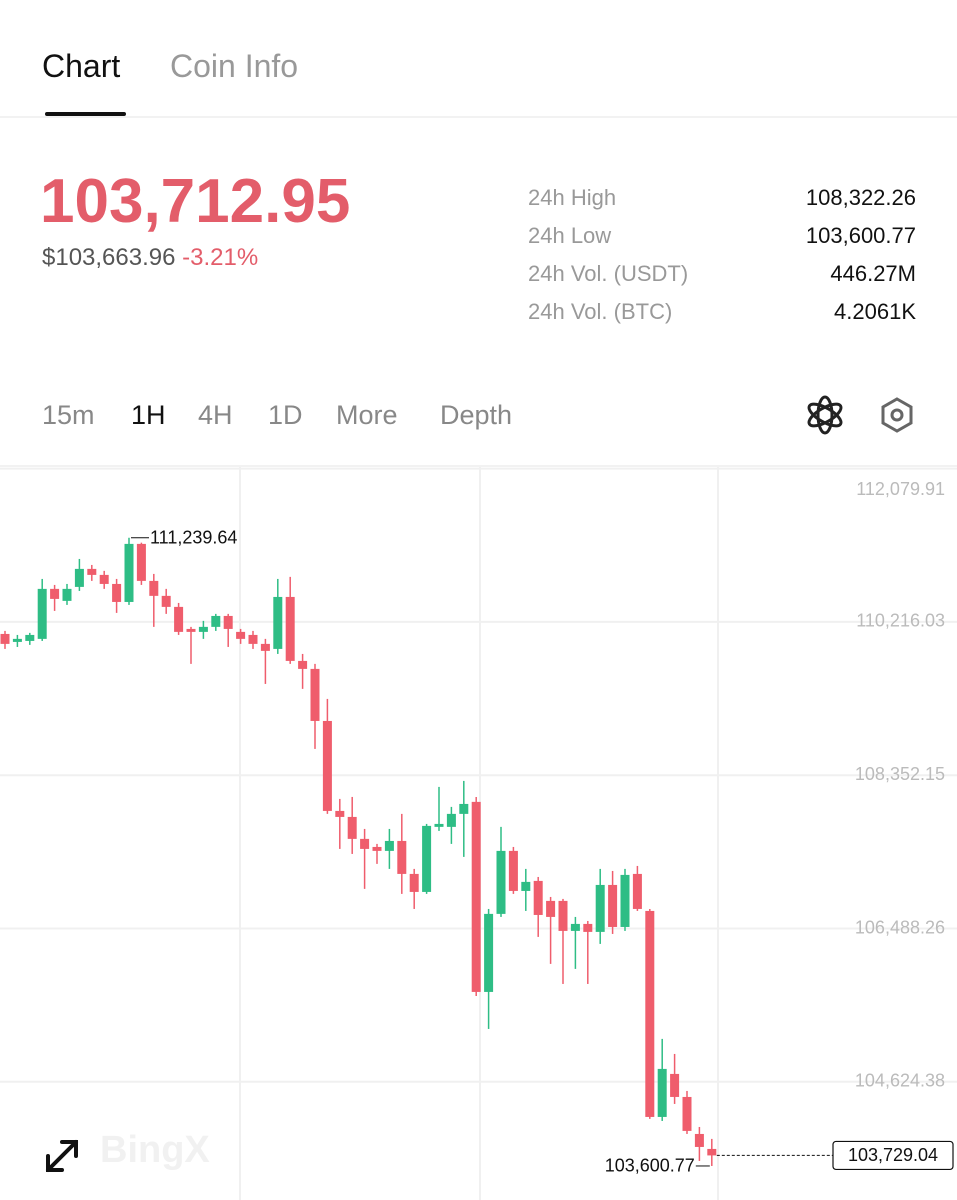 Image resolution: width=957 pixels, height=1200 pixels. What do you see at coordinates (155, 1150) in the screenshot?
I see `watermark: BingX` at bounding box center [155, 1150].